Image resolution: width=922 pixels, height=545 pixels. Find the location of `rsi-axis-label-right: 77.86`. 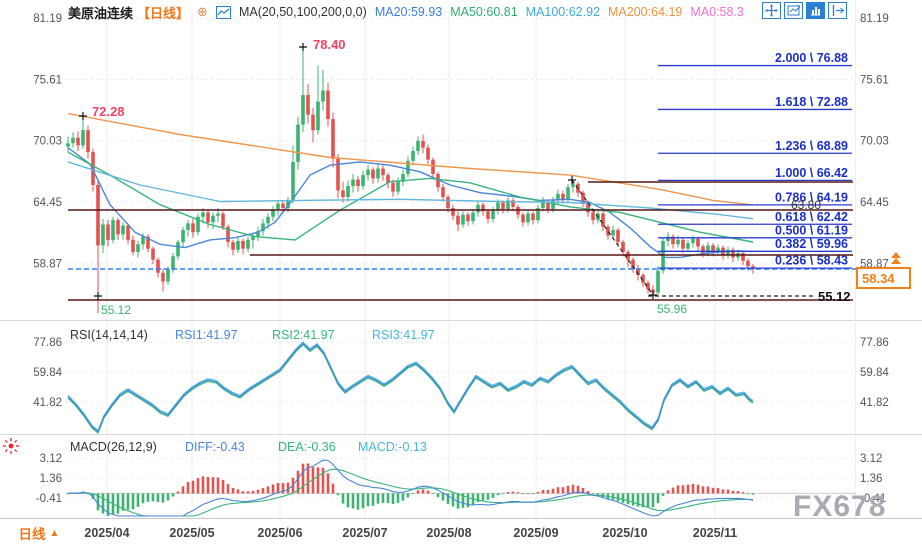

rsi-axis-label-right: 77.86 is located at coordinates (874, 343).